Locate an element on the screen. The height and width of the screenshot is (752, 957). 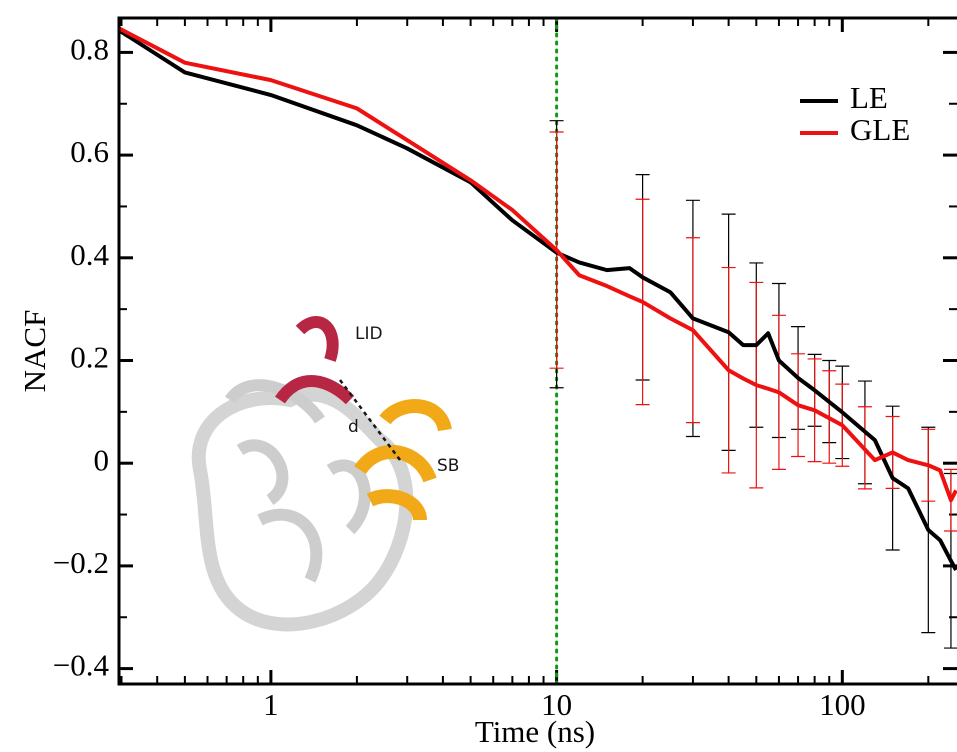
x-axis-label: Time (ns) is located at coordinates (535, 731).